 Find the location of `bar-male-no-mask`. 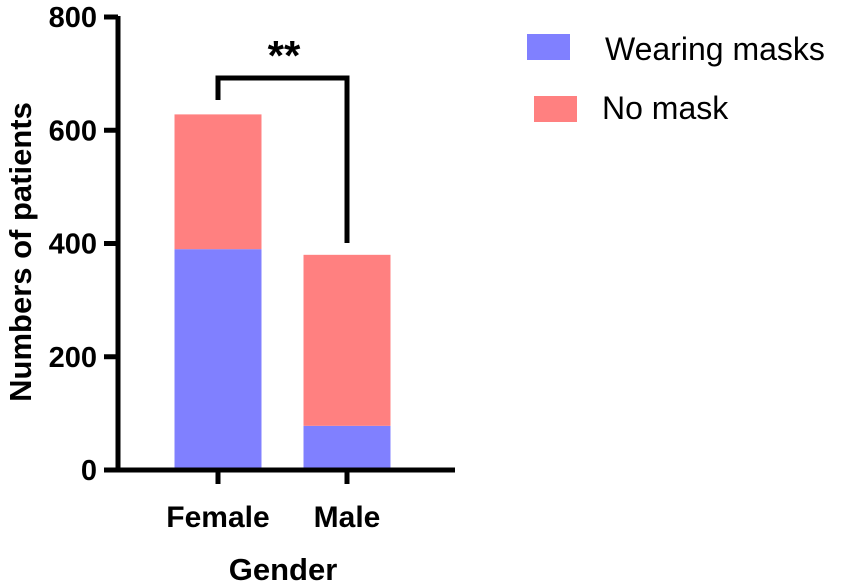

bar-male-no-mask is located at coordinates (347, 340).